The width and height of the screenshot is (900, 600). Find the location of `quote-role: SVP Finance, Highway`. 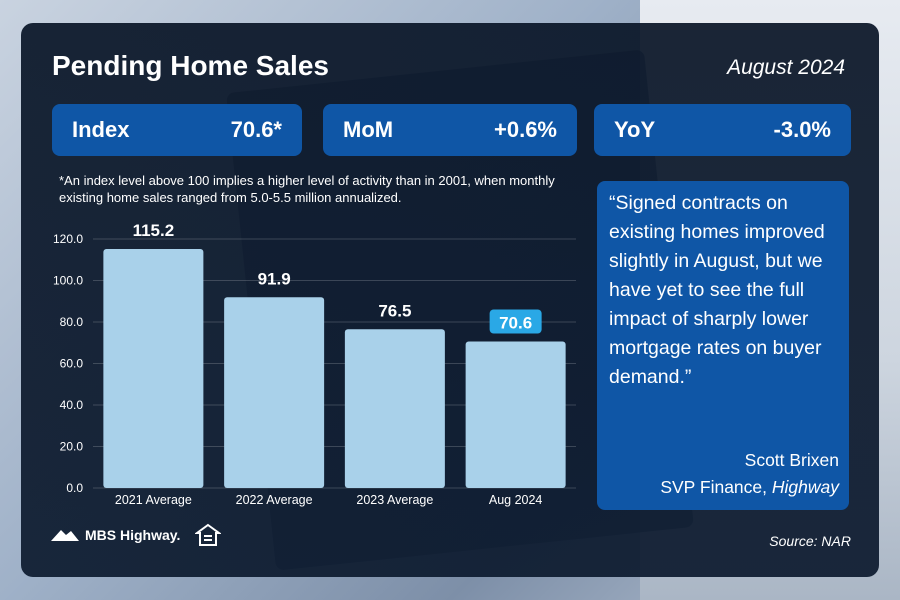

quote-role: SVP Finance, Highway is located at coordinates (749, 487).